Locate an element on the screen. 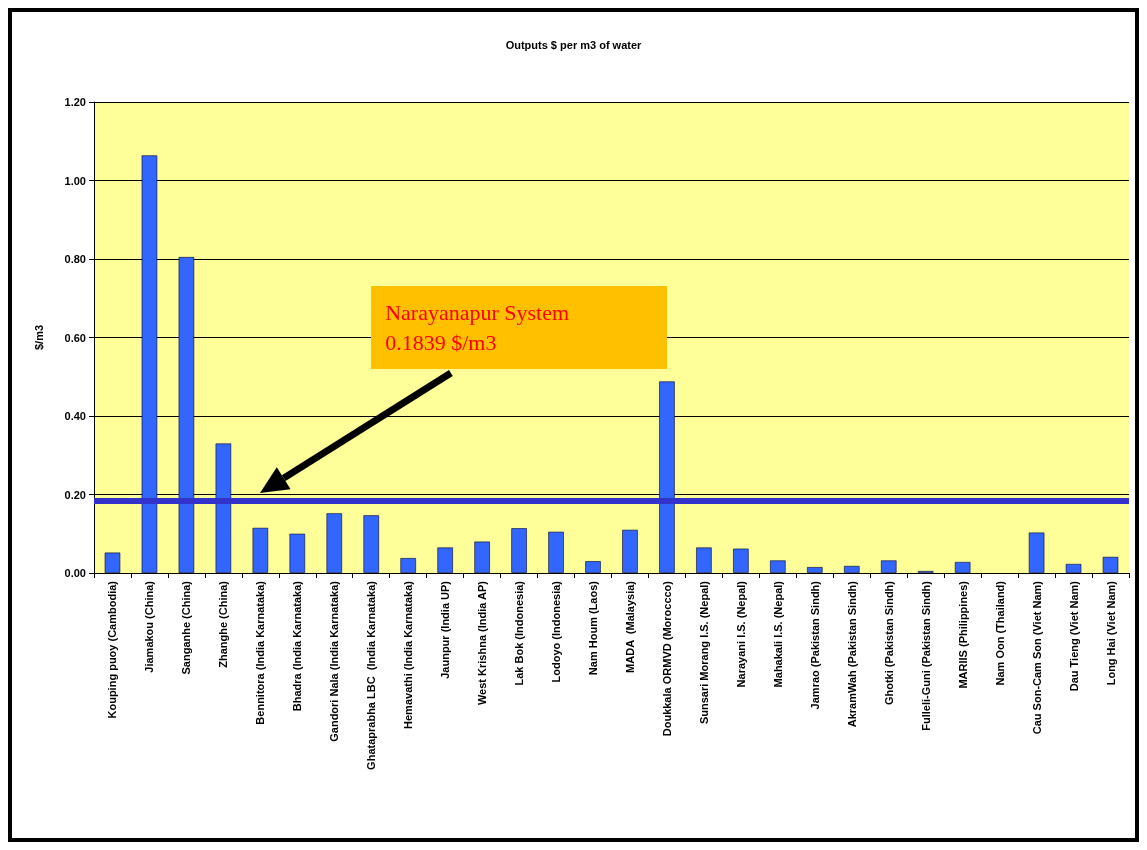  x-tick-label: Lodoyo (Indonesia) is located at coordinates (556, 631).